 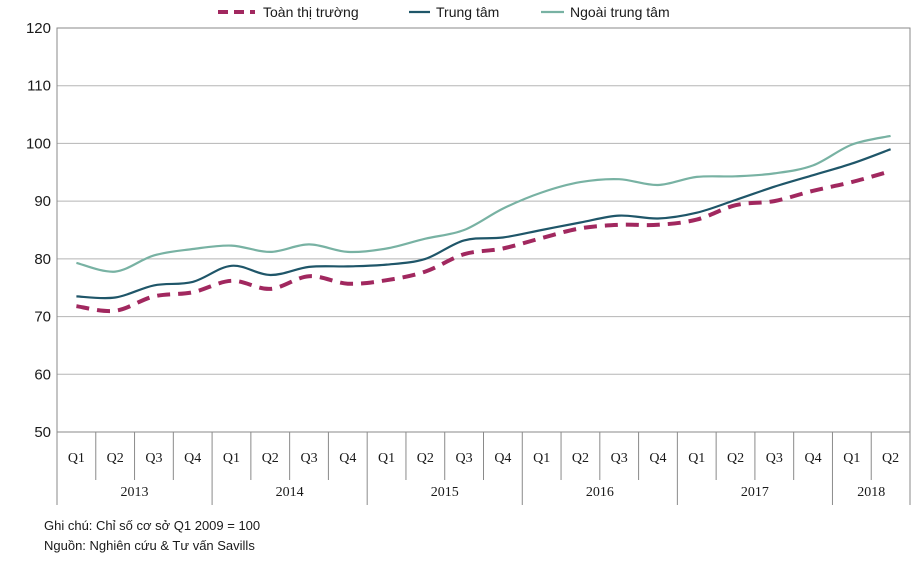 What do you see at coordinates (38, 143) in the screenshot?
I see `y-tick-label: 100` at bounding box center [38, 143].